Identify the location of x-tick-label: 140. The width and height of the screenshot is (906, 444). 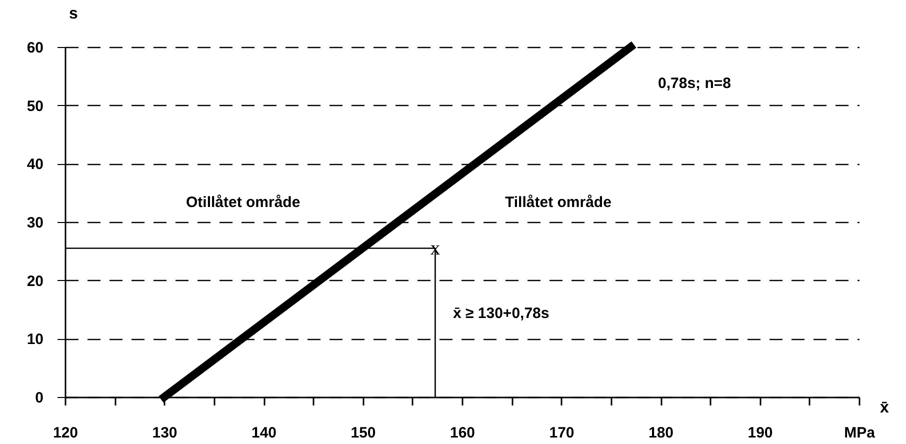
(264, 433).